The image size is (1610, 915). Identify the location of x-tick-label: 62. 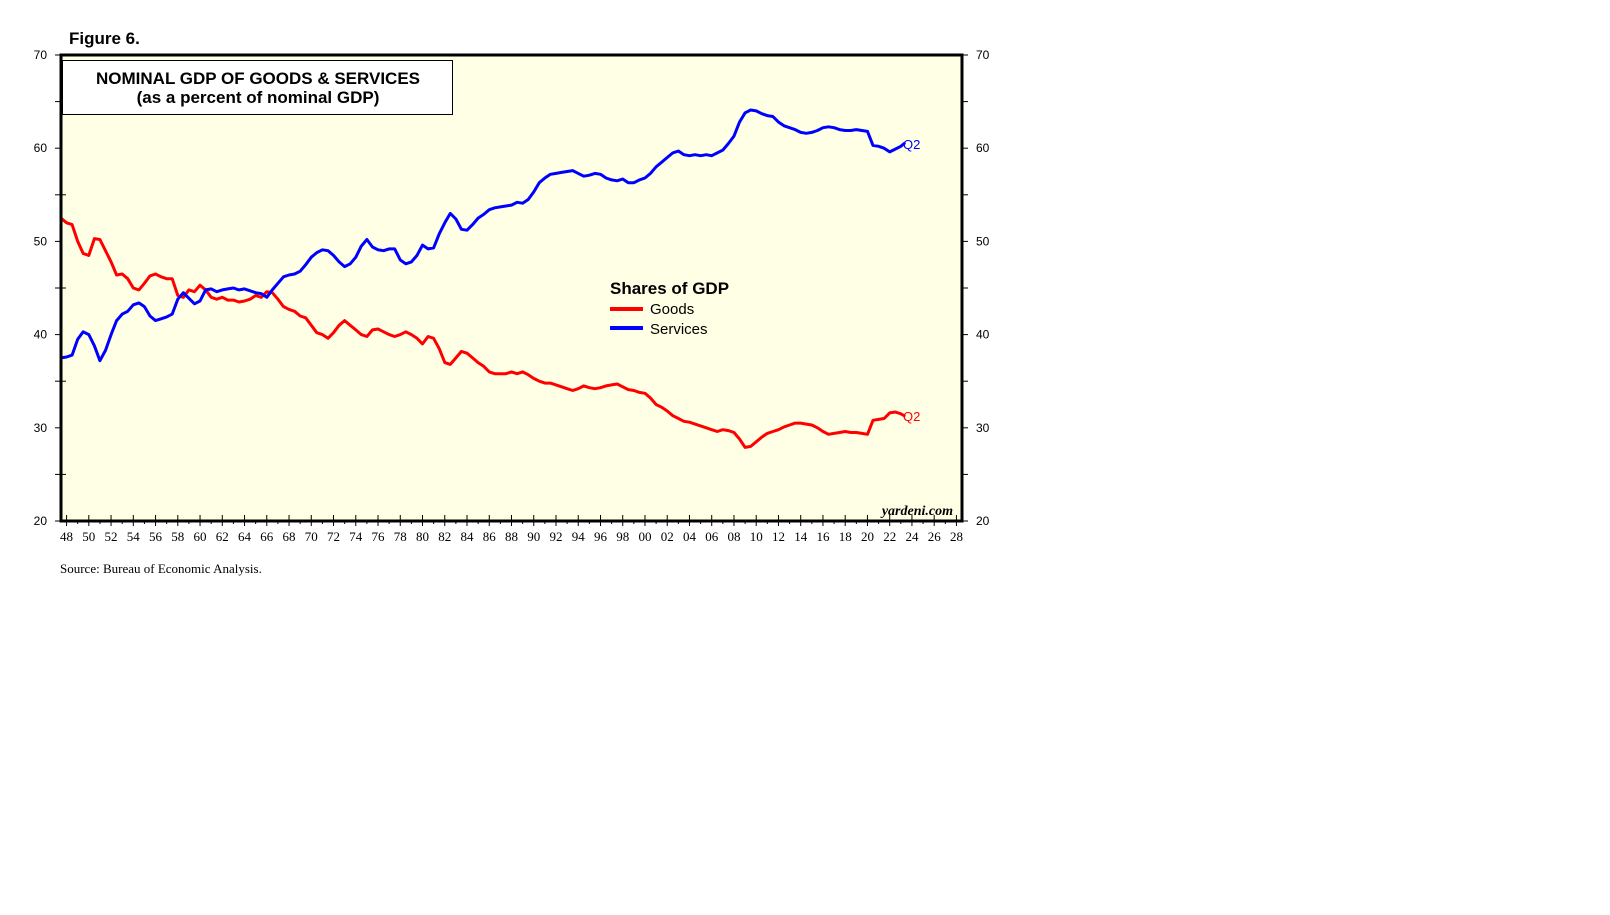
(222, 536).